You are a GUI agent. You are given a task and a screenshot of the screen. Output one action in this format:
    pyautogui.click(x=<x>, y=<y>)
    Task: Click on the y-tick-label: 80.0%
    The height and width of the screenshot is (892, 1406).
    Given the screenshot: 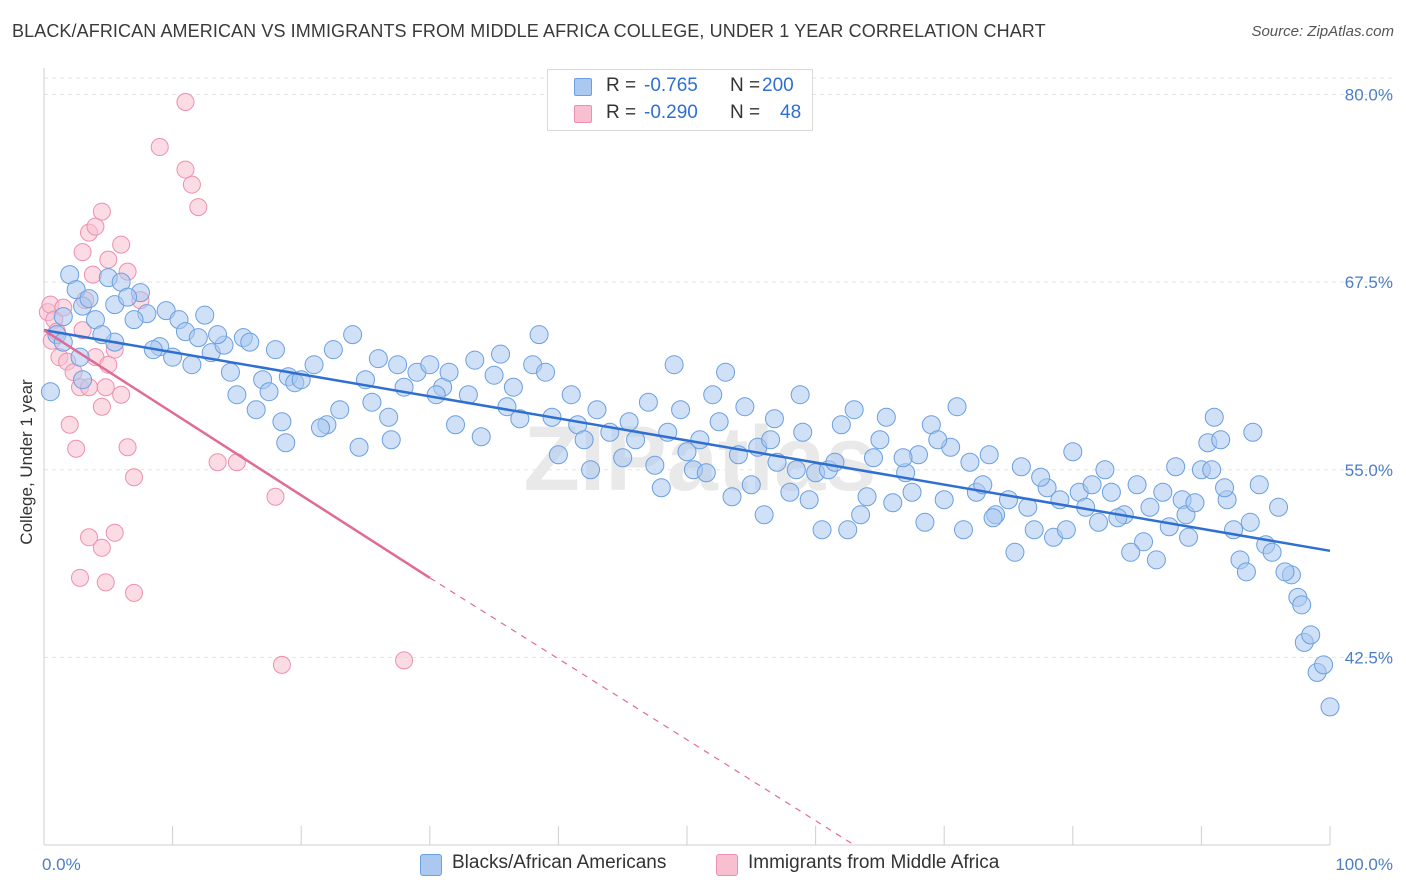 What is the action you would take?
    pyautogui.click(x=1369, y=95)
    